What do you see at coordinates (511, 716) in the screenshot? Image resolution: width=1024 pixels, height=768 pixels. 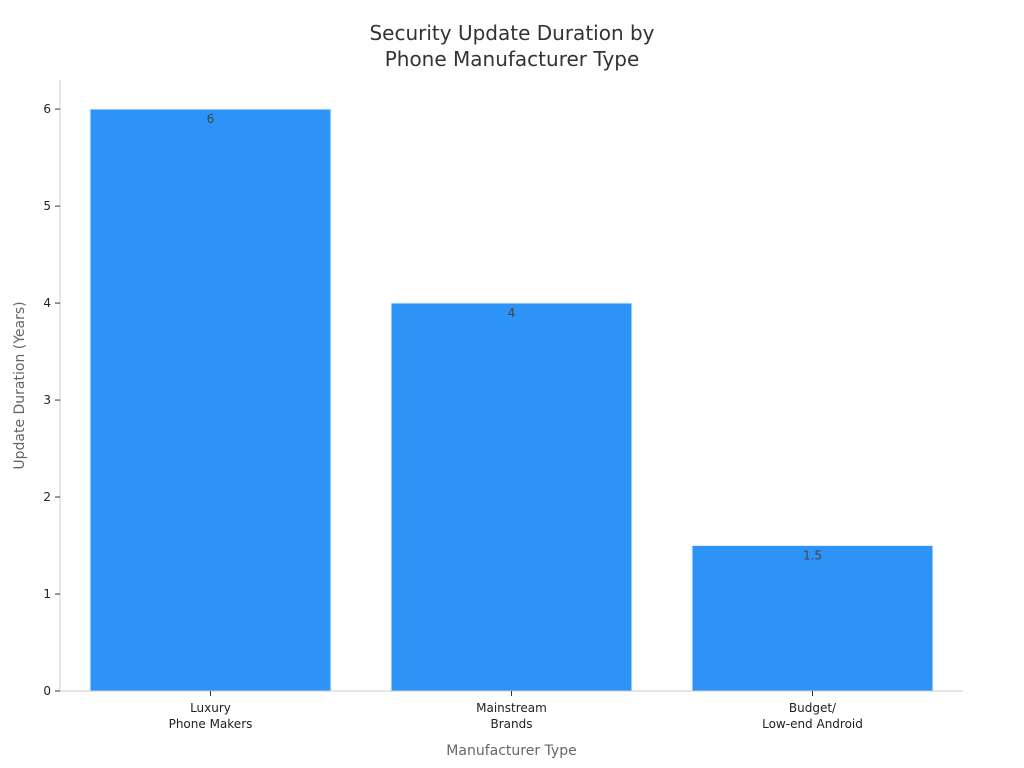 I see `x-tick-label: Mainstream Brands` at bounding box center [511, 716].